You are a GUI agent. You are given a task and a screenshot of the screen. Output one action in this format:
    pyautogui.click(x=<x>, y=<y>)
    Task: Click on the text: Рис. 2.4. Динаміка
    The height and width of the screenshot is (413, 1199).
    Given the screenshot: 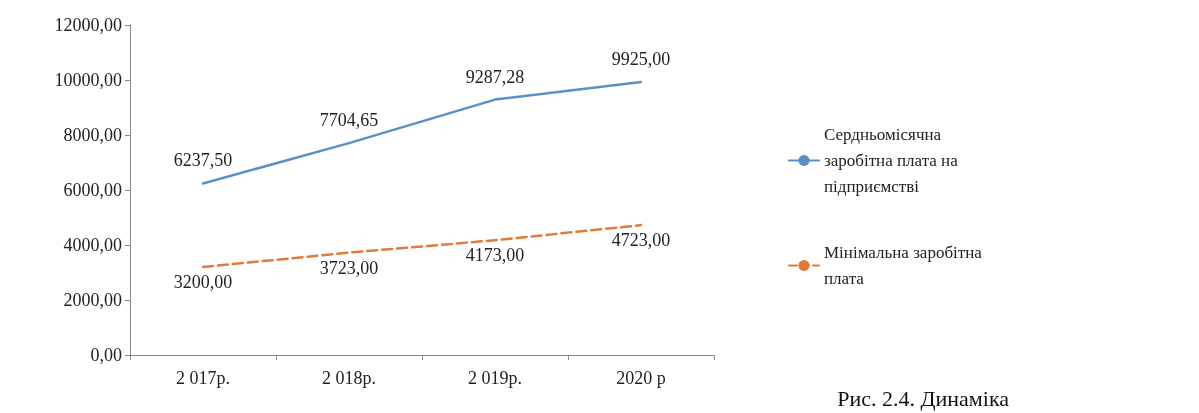 What is the action you would take?
    pyautogui.click(x=923, y=398)
    